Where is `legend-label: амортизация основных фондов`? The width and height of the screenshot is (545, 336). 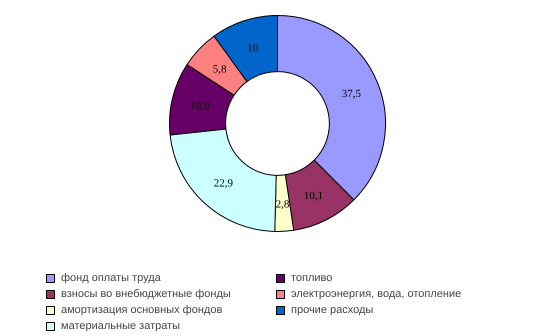 legend-label: амортизация основных фондов is located at coordinates (142, 310).